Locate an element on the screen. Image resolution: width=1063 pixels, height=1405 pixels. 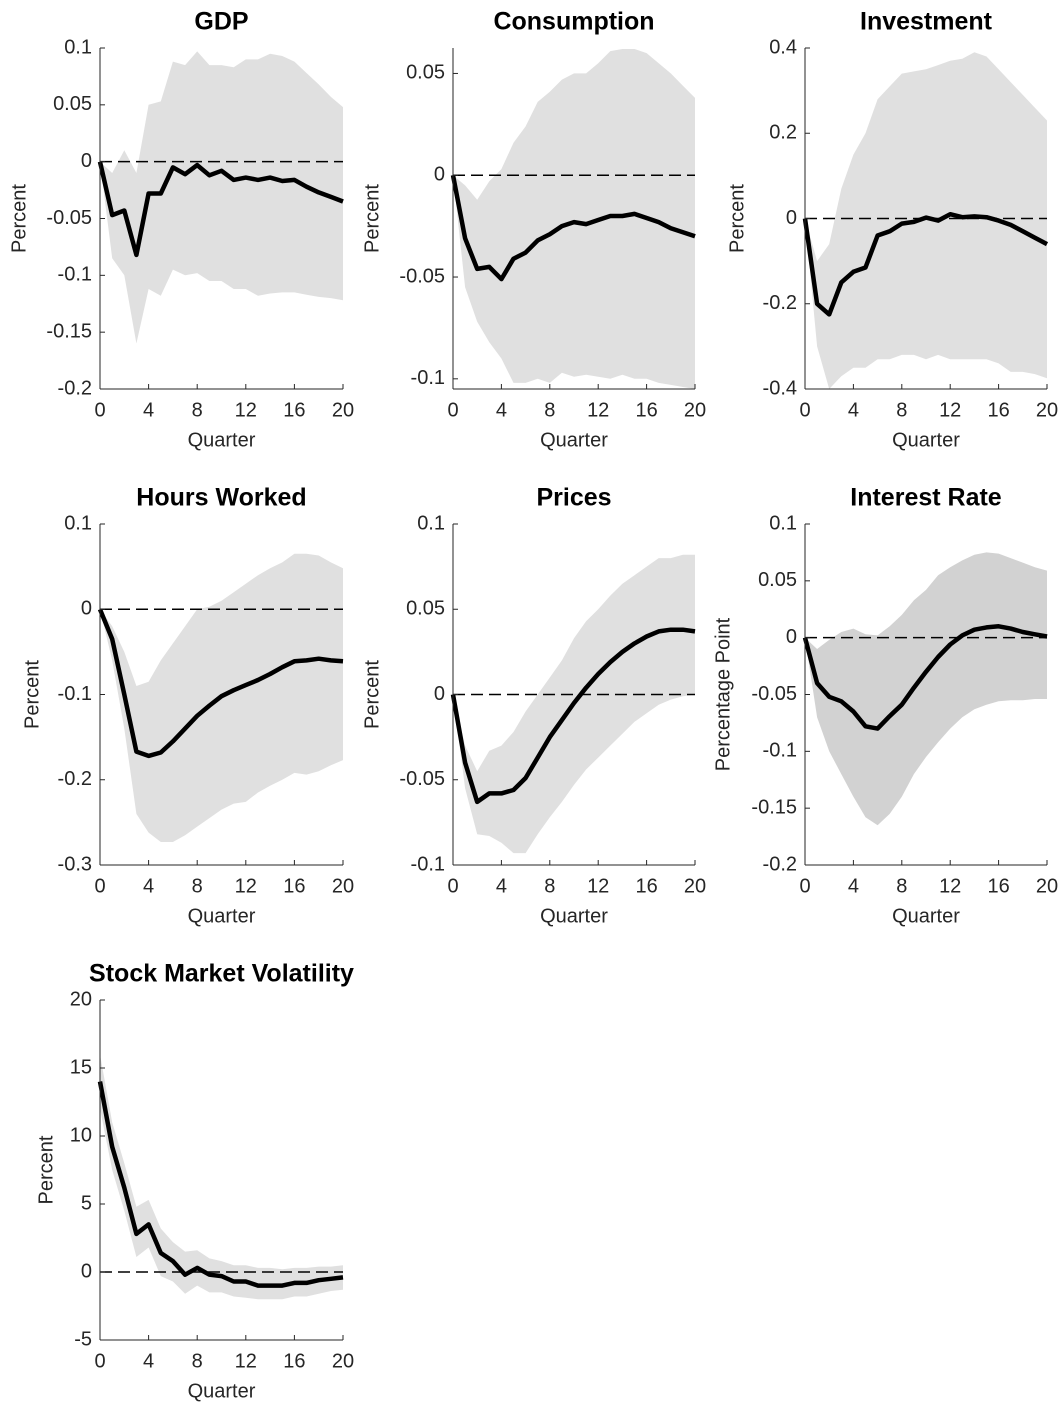
chart-title: Prices is located at coordinates (573, 498).